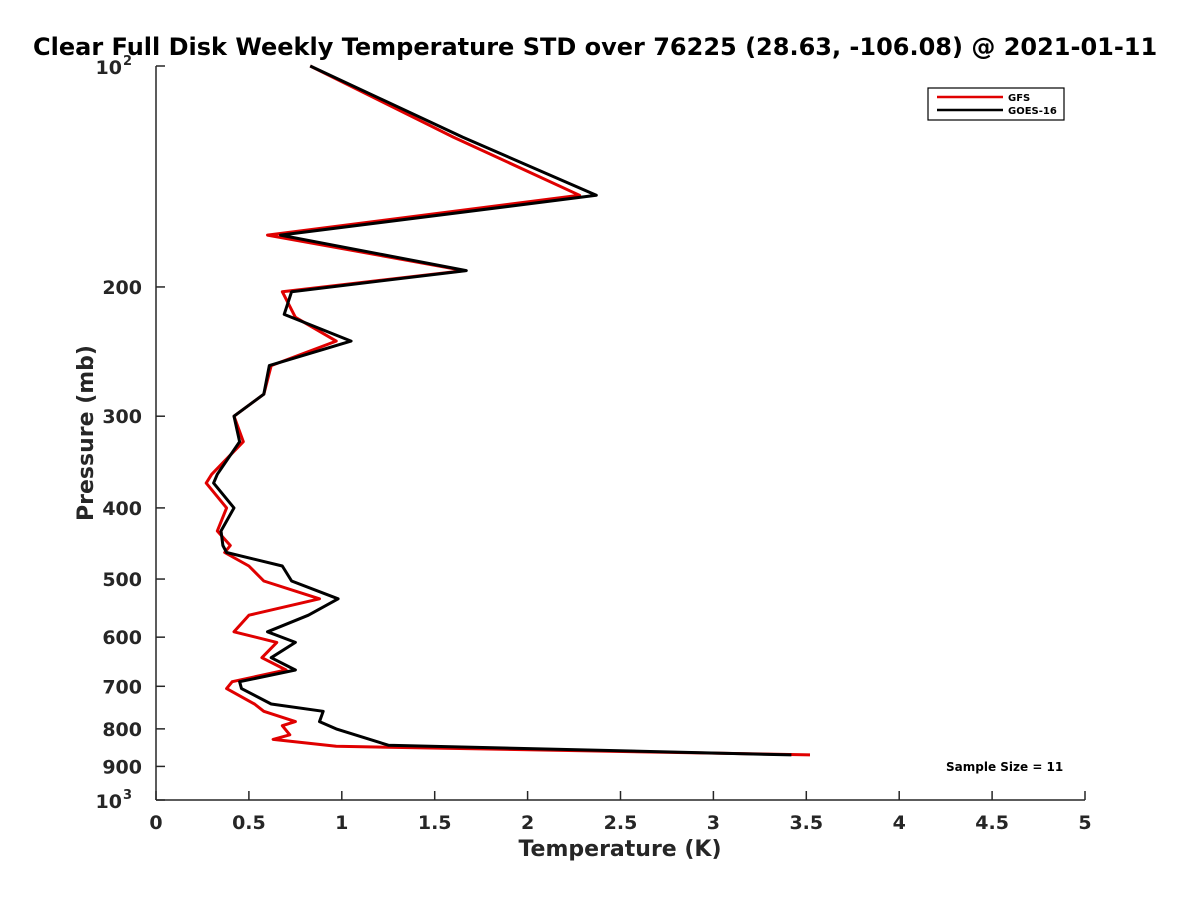  I want to click on y-tick-label: 300, so click(122, 417).